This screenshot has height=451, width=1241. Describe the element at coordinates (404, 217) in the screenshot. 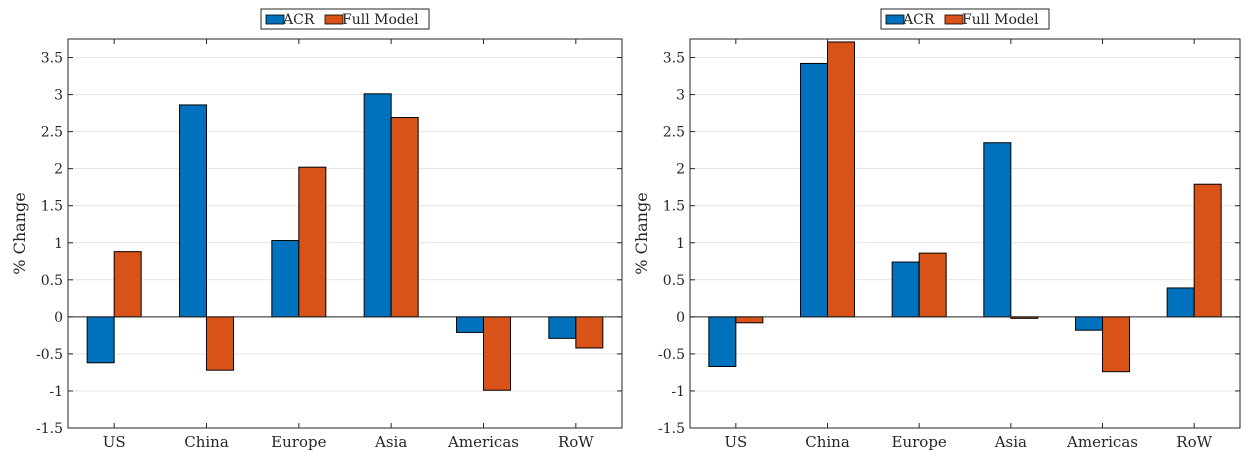

I see `bar-full-model-asia` at that location.